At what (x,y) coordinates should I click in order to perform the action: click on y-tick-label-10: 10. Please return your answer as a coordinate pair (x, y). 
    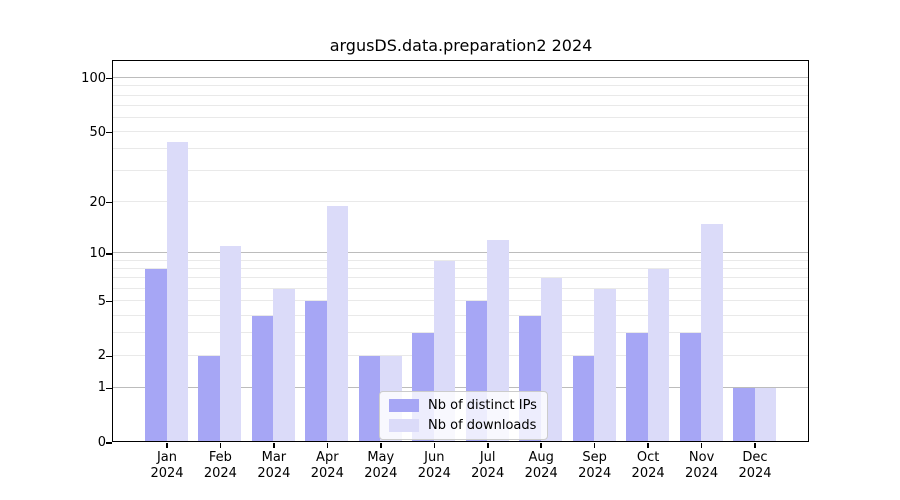
    Looking at the image, I should click on (97, 253).